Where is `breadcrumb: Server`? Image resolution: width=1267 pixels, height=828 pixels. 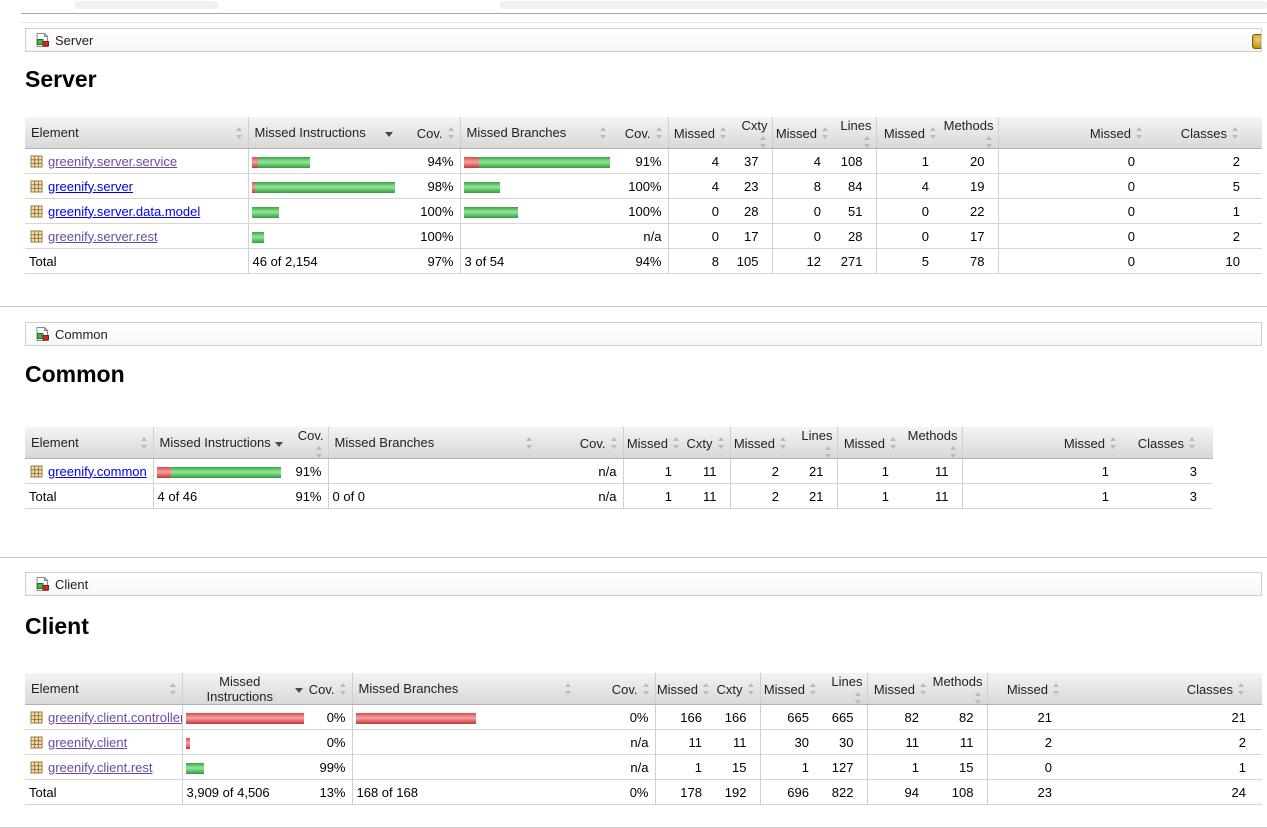 breadcrumb: Server is located at coordinates (643, 40).